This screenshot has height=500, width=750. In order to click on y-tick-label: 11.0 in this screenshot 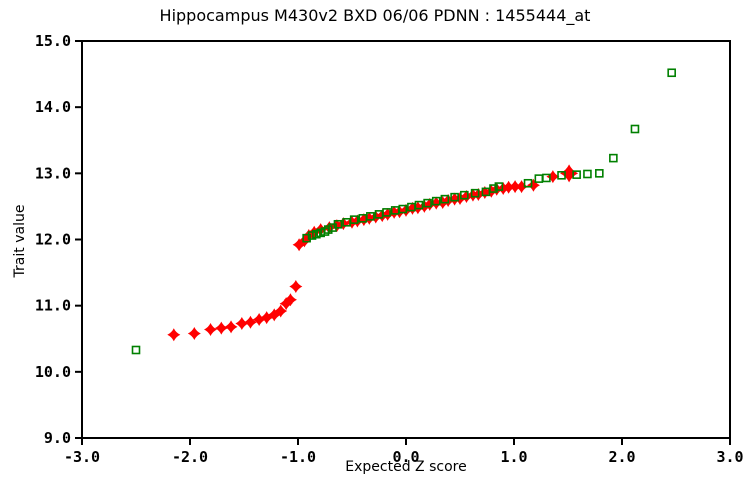, I will do `click(53, 306)`.